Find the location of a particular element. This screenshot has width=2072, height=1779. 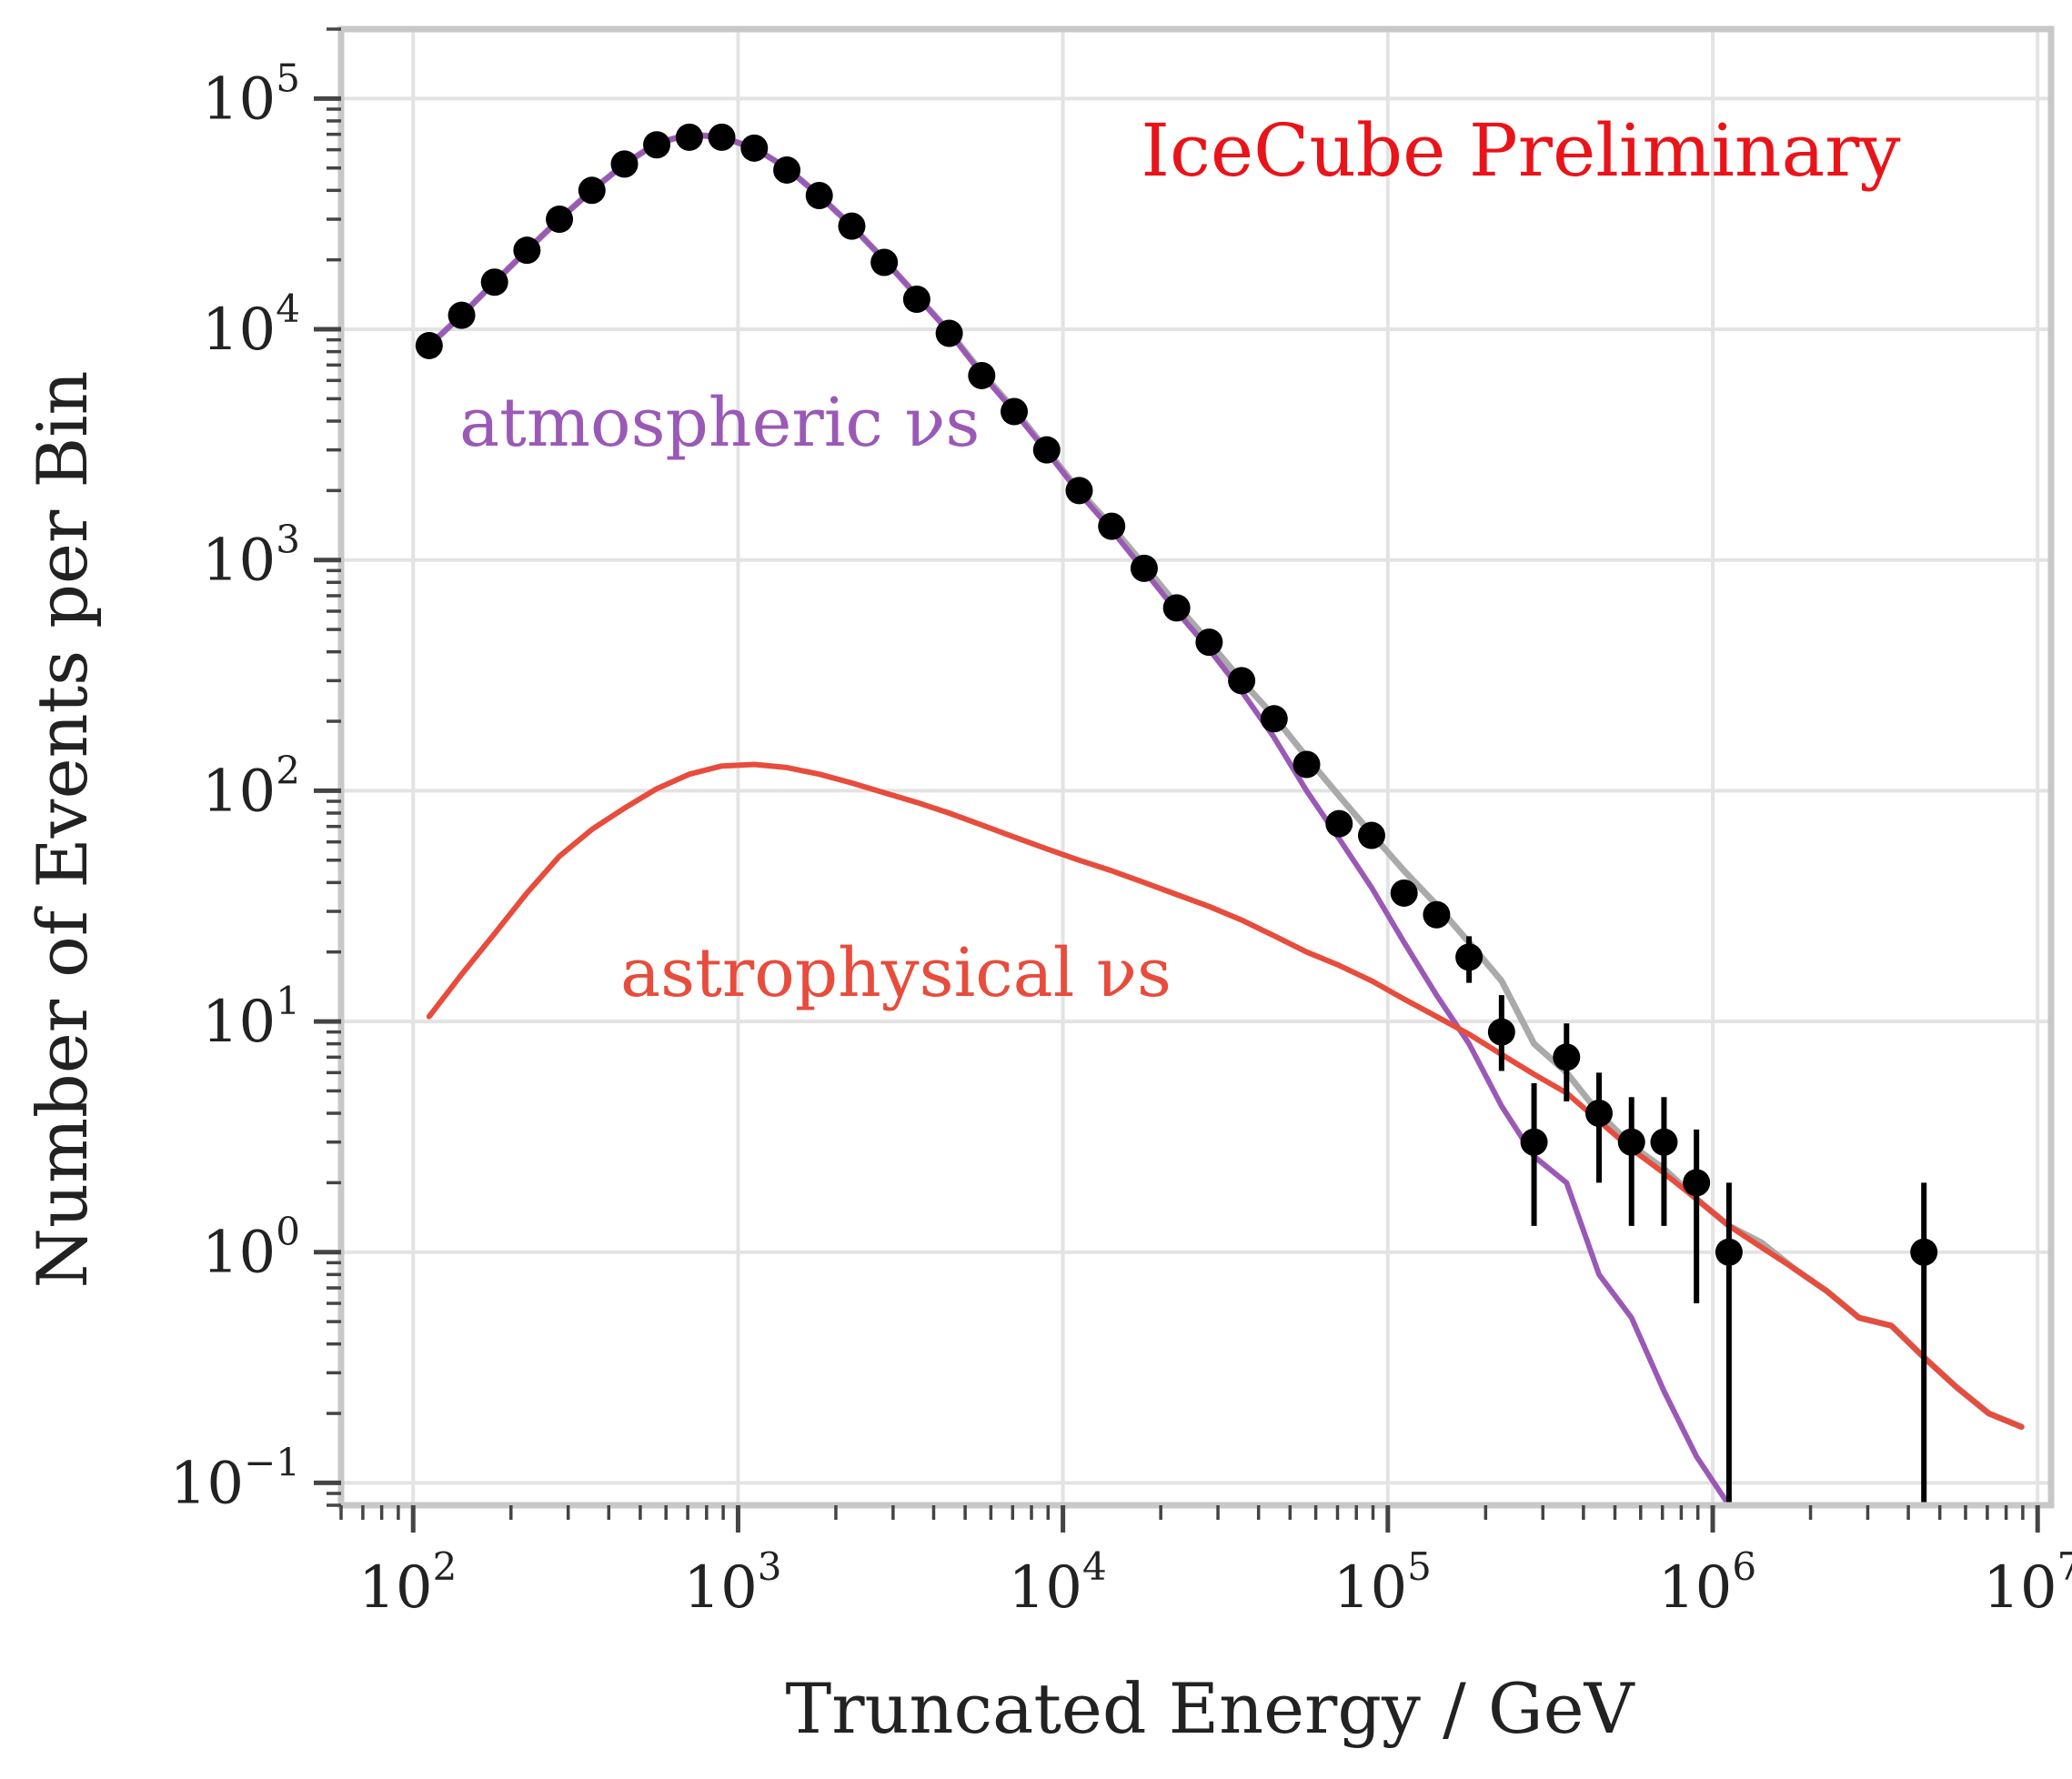

y-tick-label: 10¹ is located at coordinates (251, 1017).